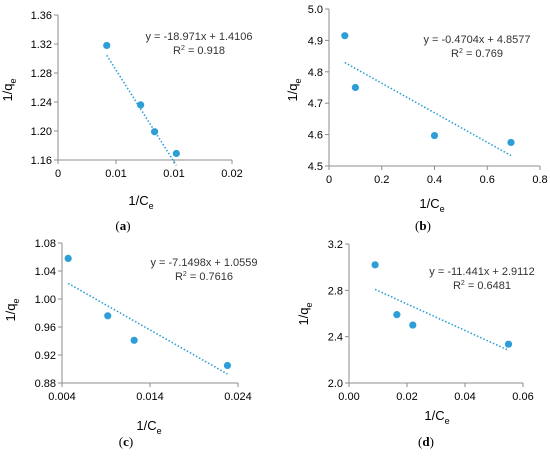 Image resolution: width=550 pixels, height=458 pixels. Describe the element at coordinates (204, 277) in the screenshot. I see `r-squared-label: R2 = 0.7616` at that location.